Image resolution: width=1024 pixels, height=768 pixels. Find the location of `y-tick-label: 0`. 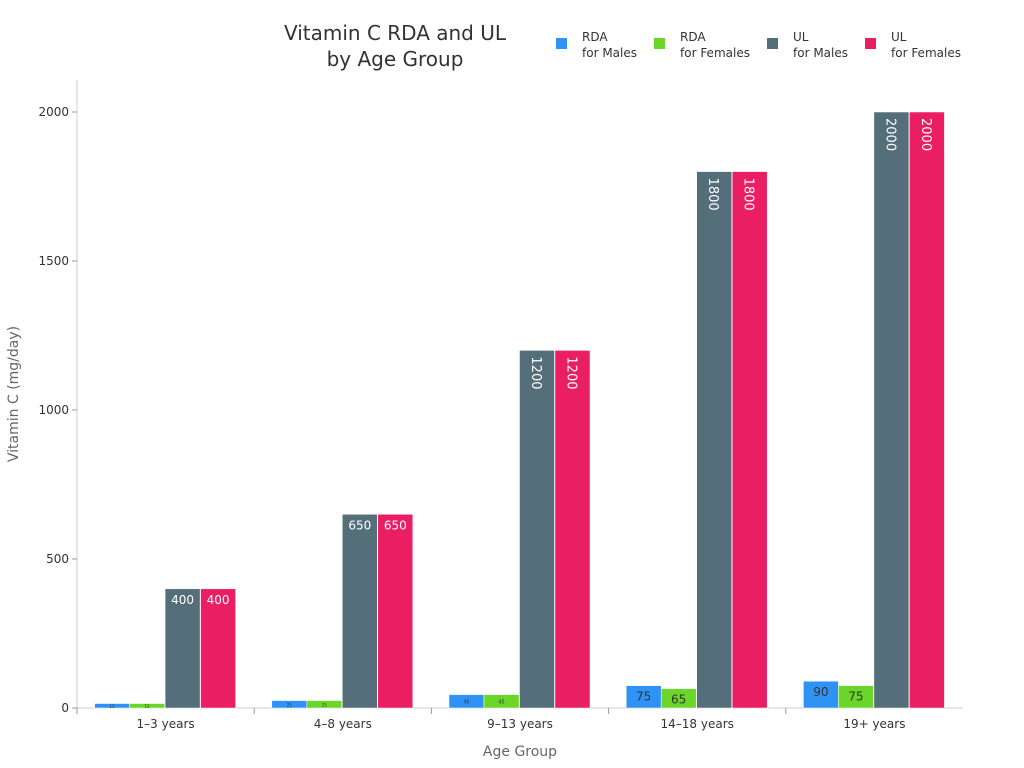

y-tick-label: 0 is located at coordinates (65, 708).